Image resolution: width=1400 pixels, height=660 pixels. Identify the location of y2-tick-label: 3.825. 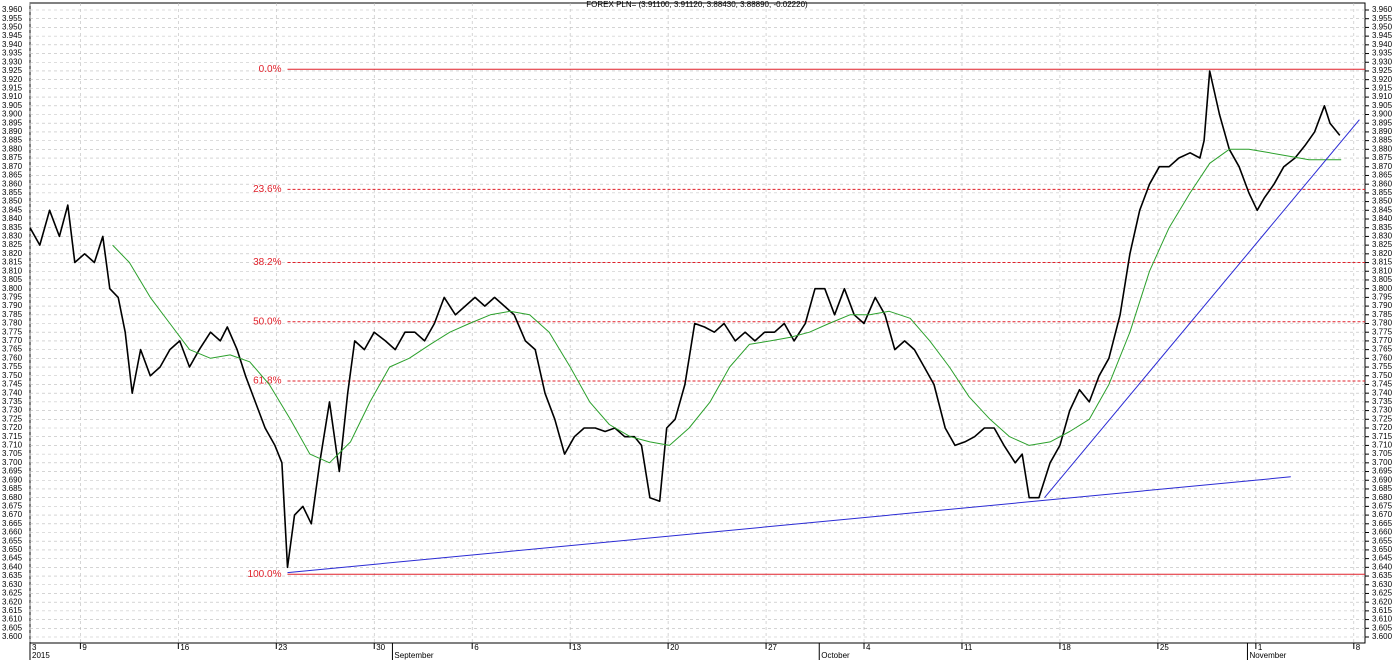
(1382, 244).